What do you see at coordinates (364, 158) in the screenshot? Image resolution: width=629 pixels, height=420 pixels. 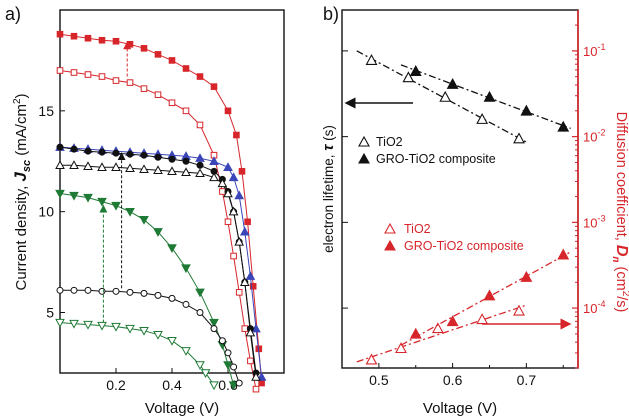 I see `legend-marker-gro-lifetime` at bounding box center [364, 158].